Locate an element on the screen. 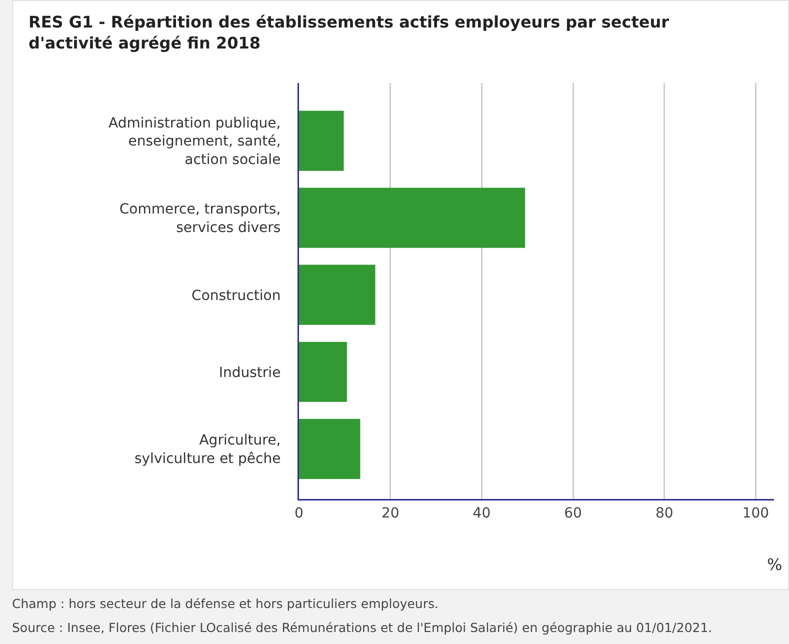  y-tick-label: Construction is located at coordinates (236, 296).